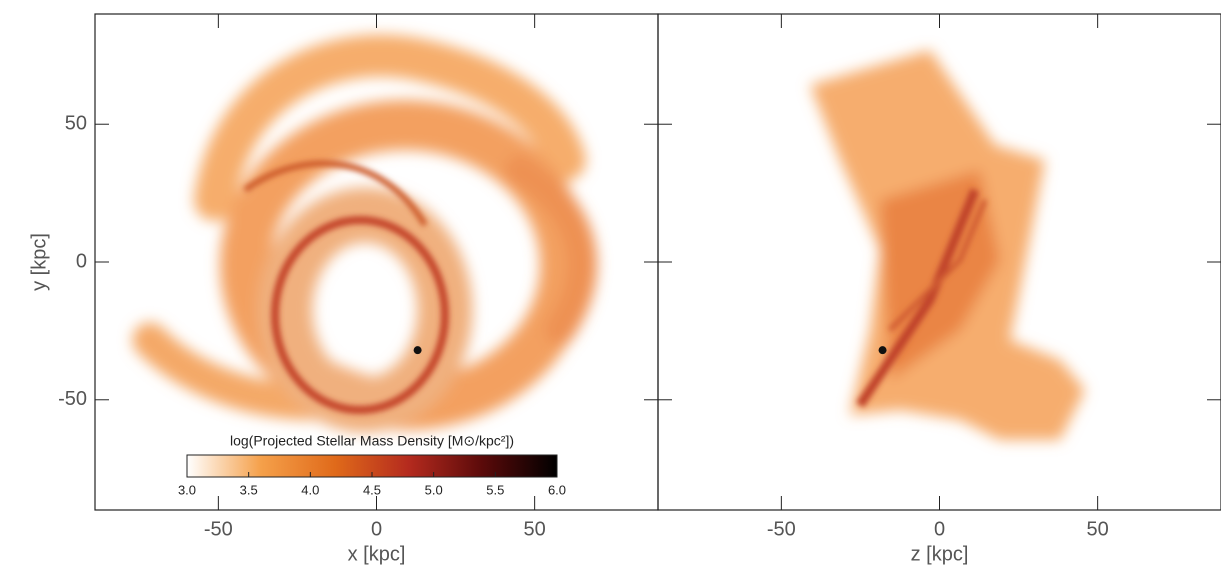  What do you see at coordinates (76, 124) in the screenshot?
I see `y-tick-label: 50` at bounding box center [76, 124].